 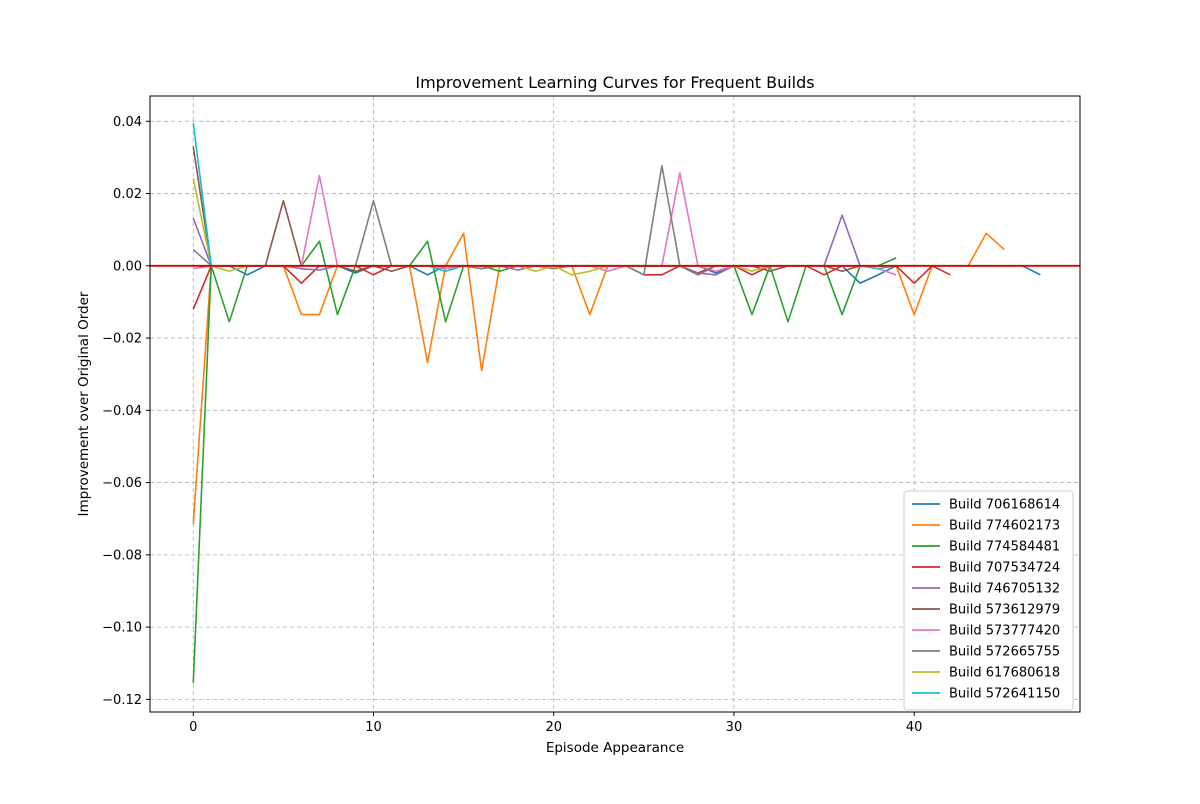 I want to click on legend-entry: Build 774584481, so click(x=1004, y=547).